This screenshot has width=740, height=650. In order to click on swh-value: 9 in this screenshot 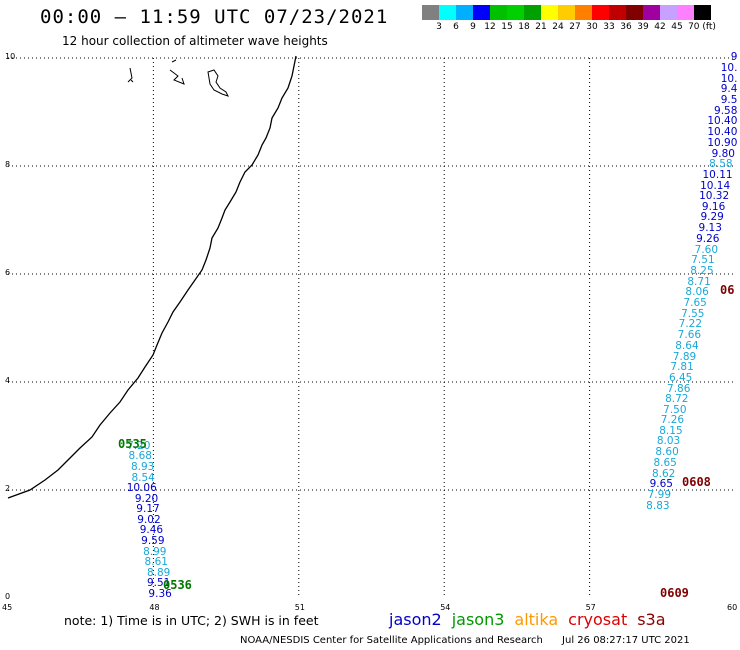, I will do `click(734, 57)`.